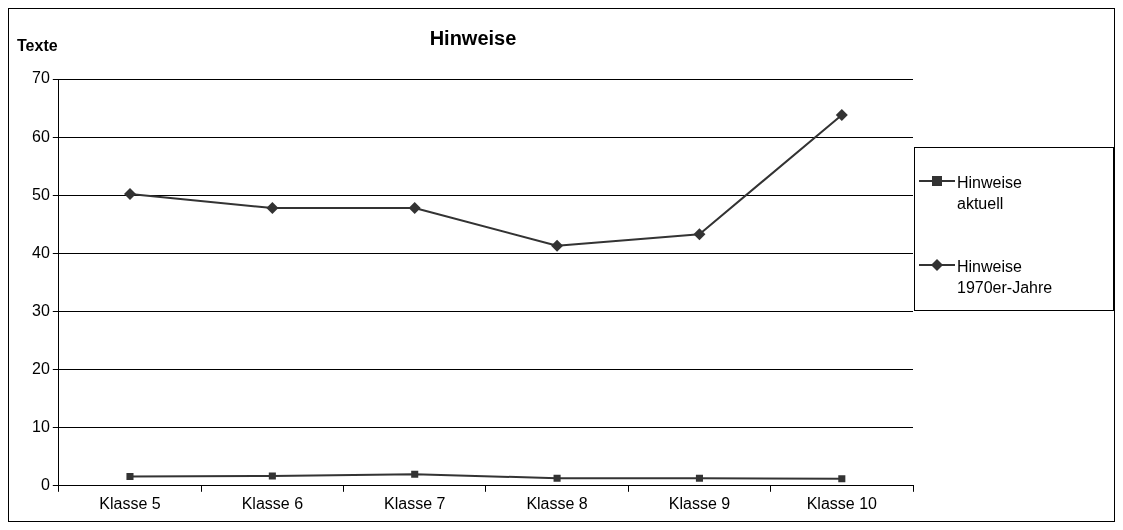 The image size is (1123, 530). Describe the element at coordinates (45, 485) in the screenshot. I see `y-tick-label: 0` at that location.